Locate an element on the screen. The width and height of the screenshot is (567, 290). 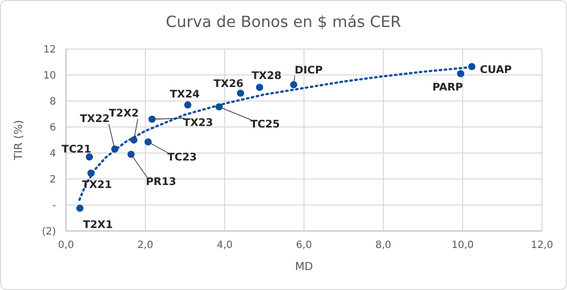
annotation: TX28 is located at coordinates (267, 76).